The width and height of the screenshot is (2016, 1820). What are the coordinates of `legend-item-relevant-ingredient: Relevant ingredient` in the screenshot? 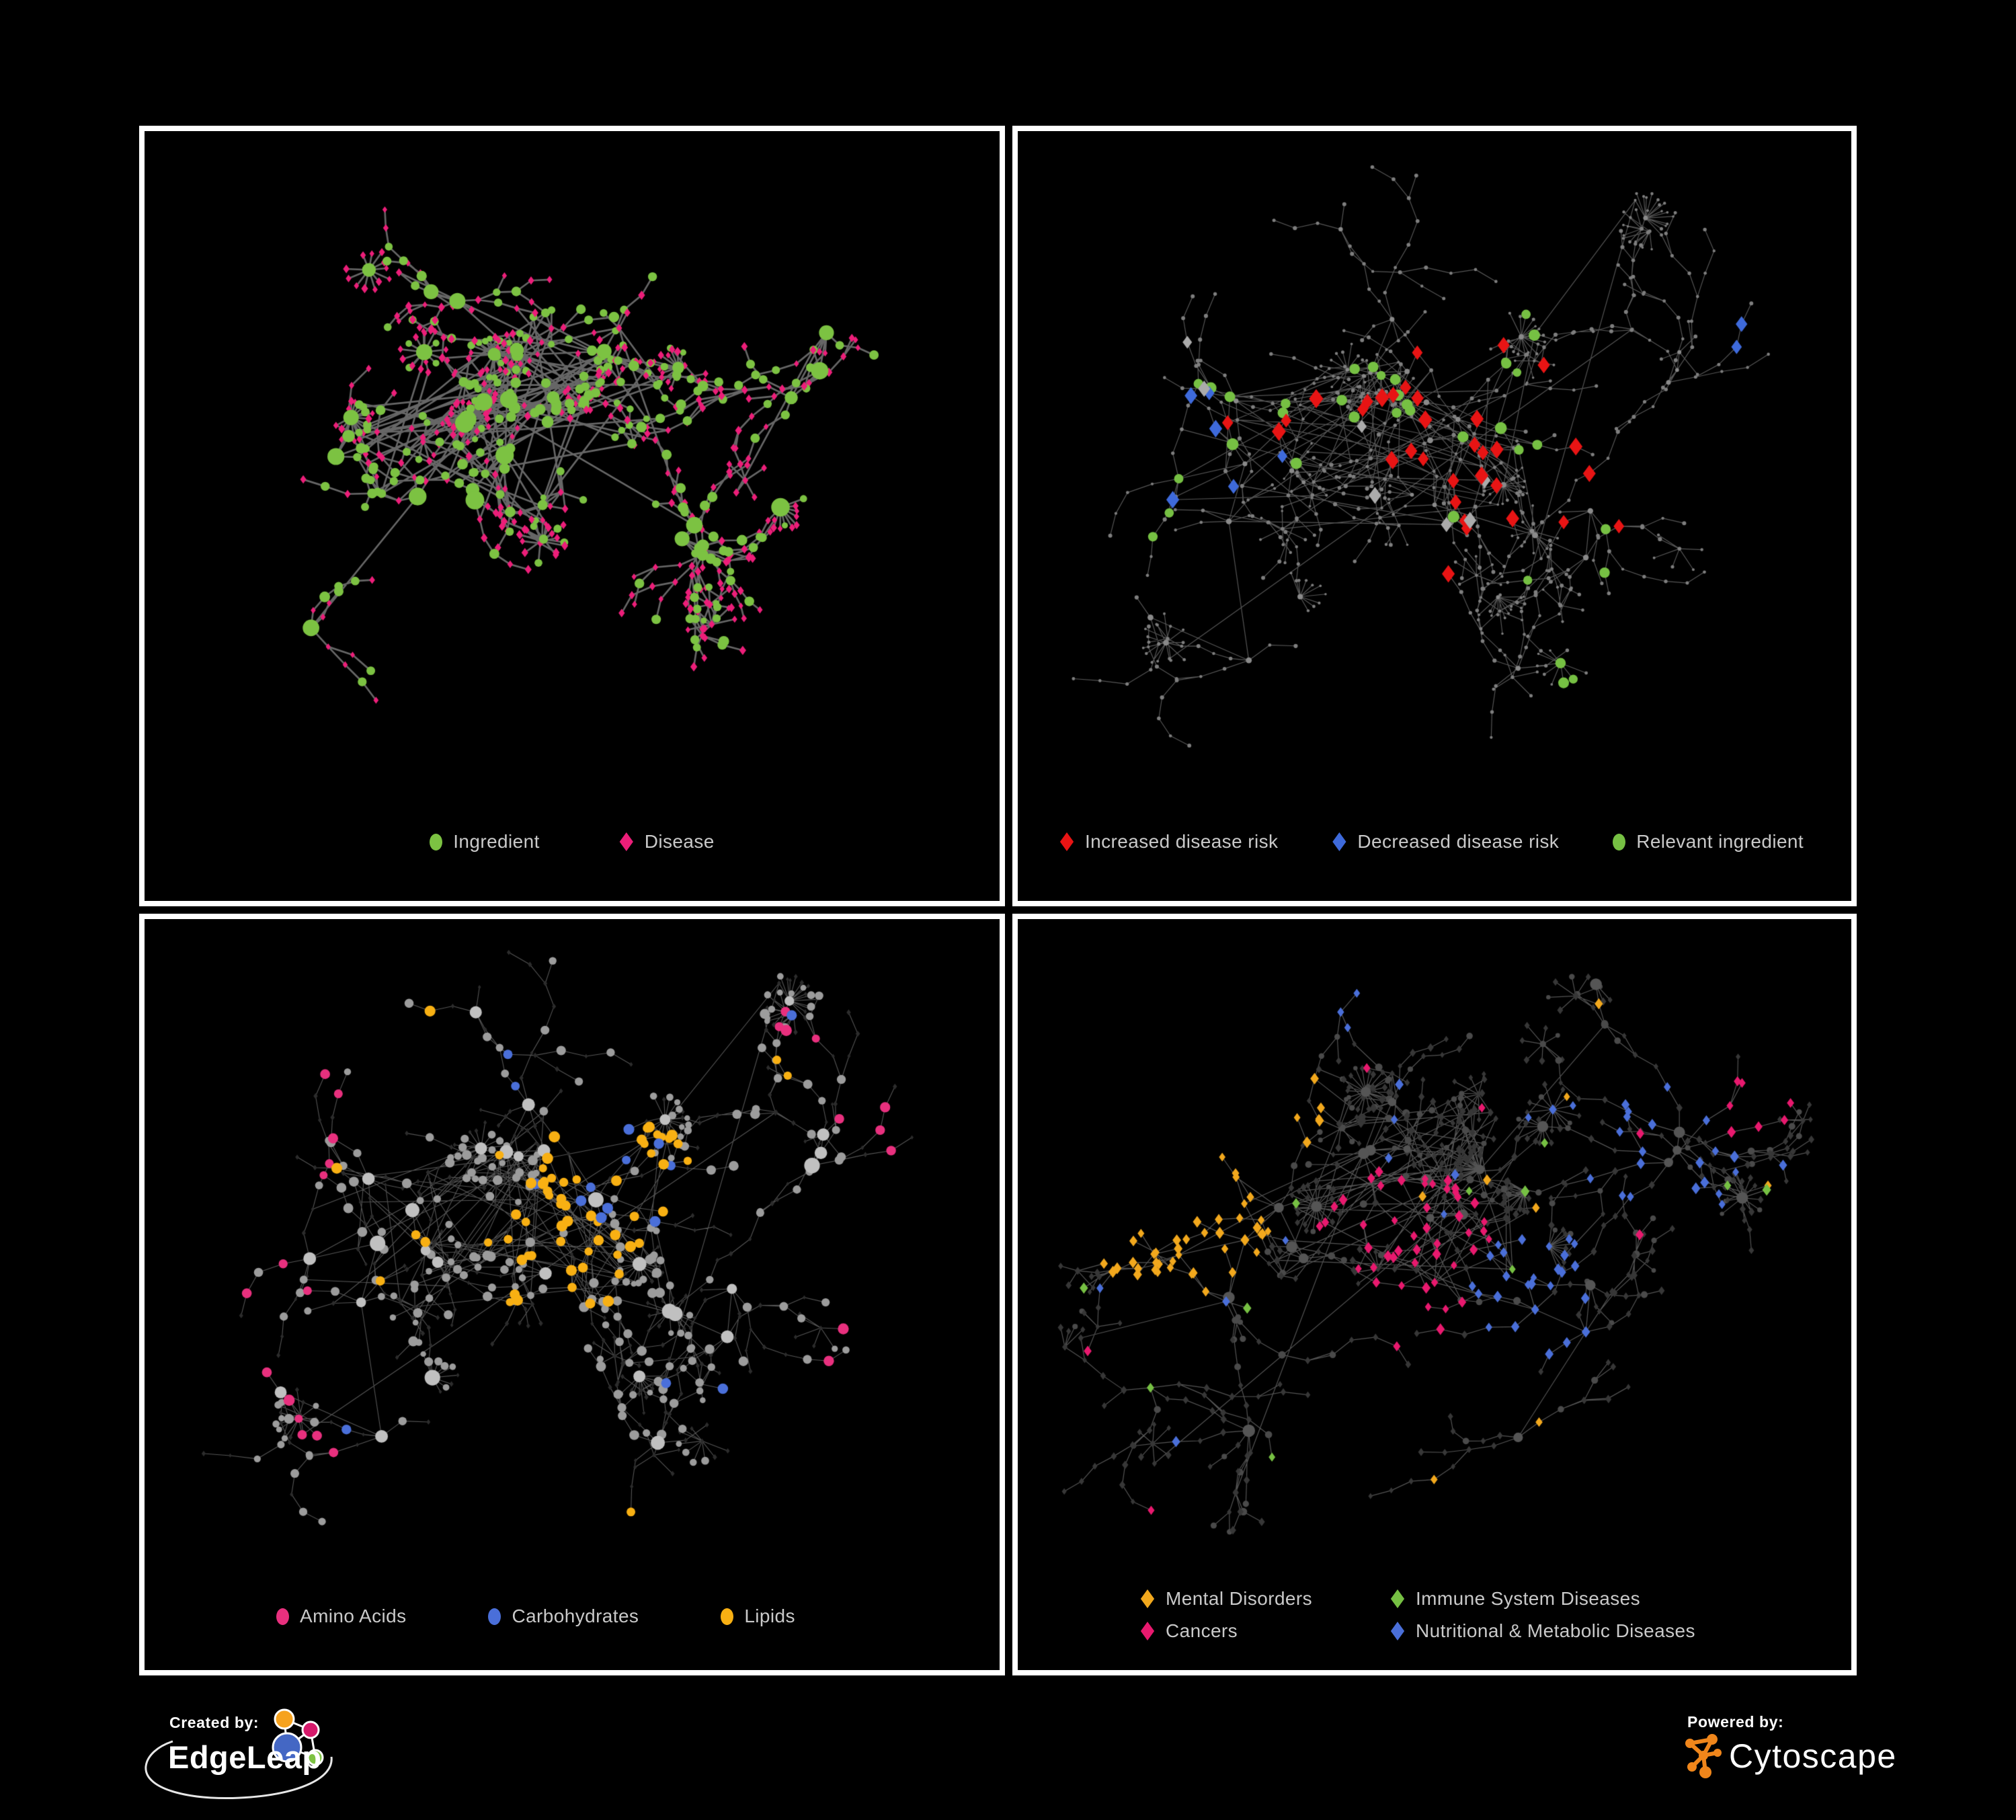 It's located at (1708, 842).